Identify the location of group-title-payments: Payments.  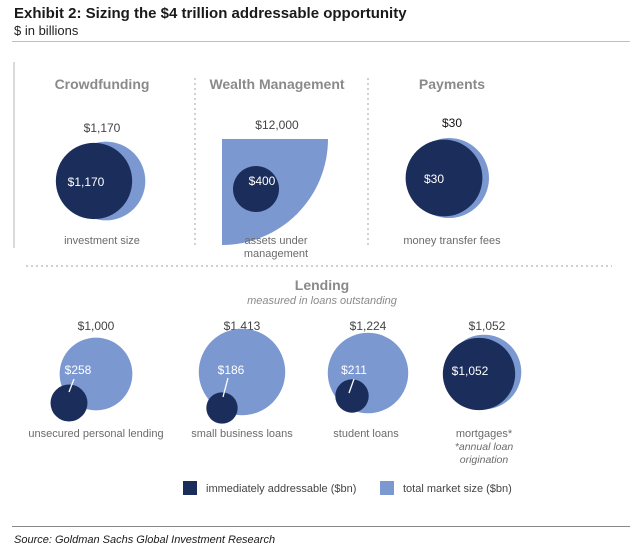
(452, 84).